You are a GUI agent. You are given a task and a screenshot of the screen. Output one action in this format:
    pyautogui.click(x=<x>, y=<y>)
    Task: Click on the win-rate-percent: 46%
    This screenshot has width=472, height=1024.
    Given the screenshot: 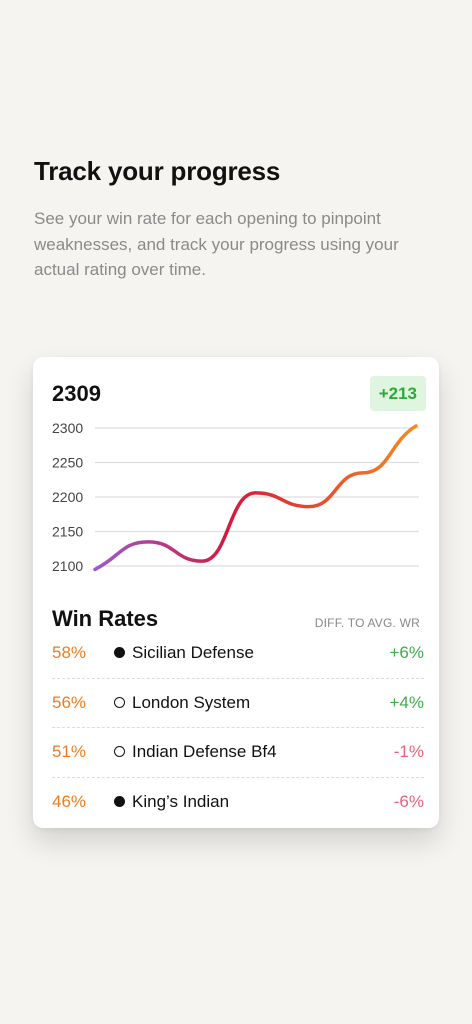 What is the action you would take?
    pyautogui.click(x=69, y=801)
    